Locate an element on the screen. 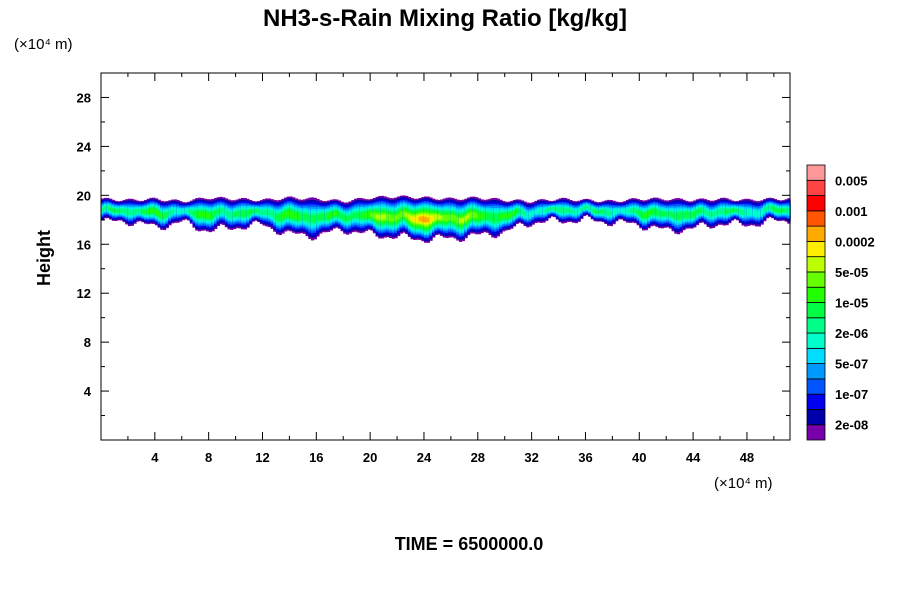 This screenshot has width=900, height=600. x-tick-label: 44 is located at coordinates (693, 457).